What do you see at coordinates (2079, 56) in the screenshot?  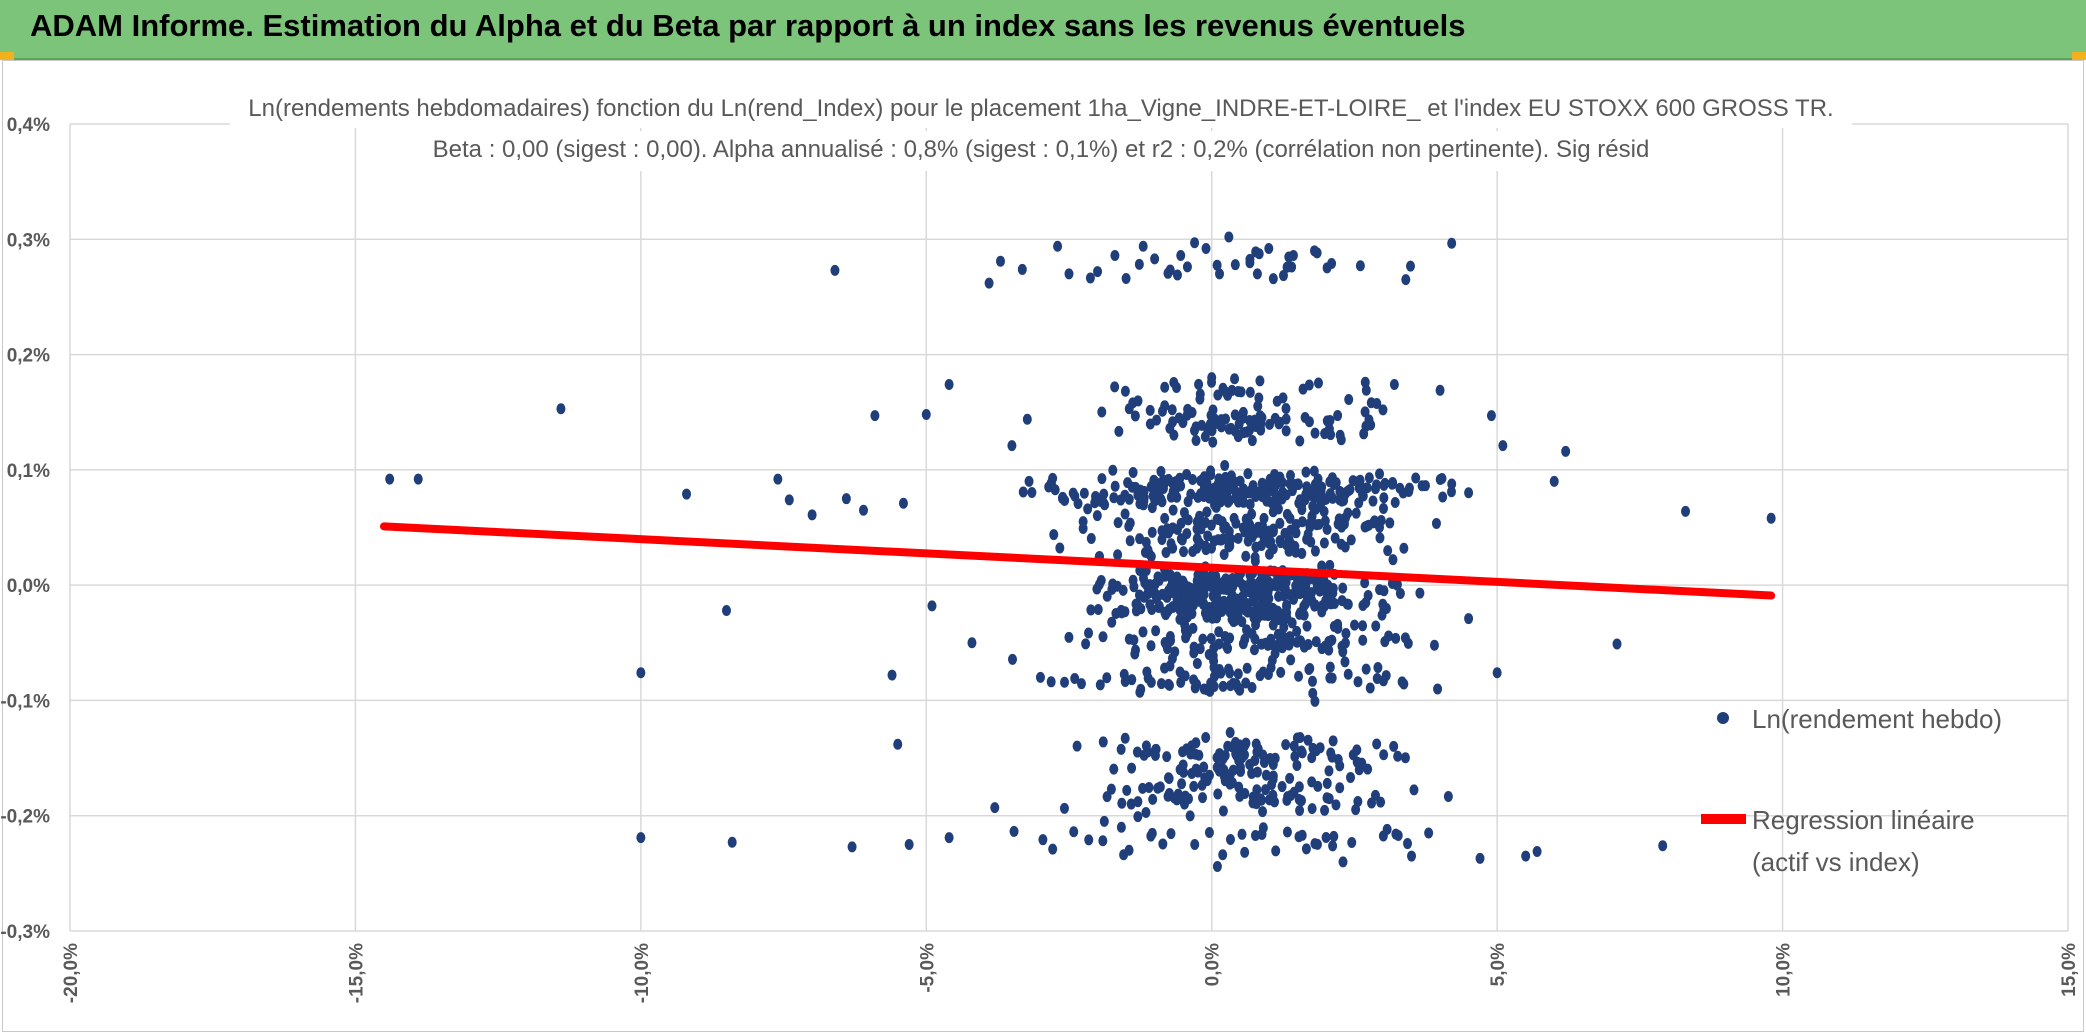 I see `corner-accent-right` at bounding box center [2079, 56].